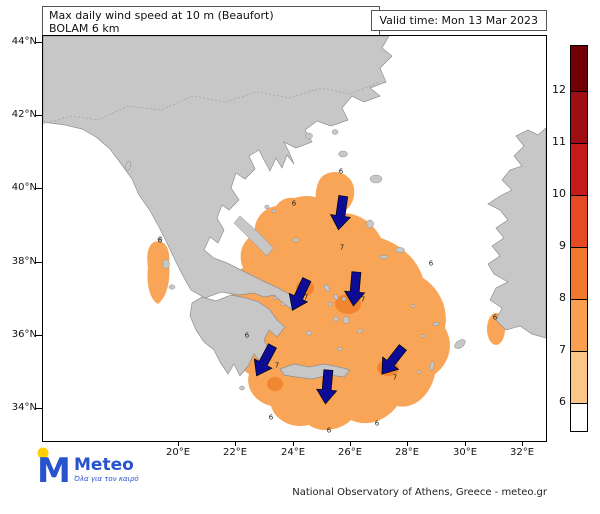 The width and height of the screenshot is (600, 514). Describe the element at coordinates (562, 401) in the screenshot. I see `colorbar-label: 6` at that location.